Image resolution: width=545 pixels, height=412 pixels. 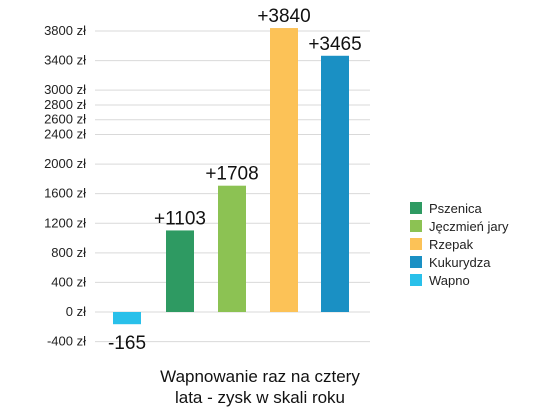 I want to click on y-tick-label: 1600 zł, so click(x=65, y=193).